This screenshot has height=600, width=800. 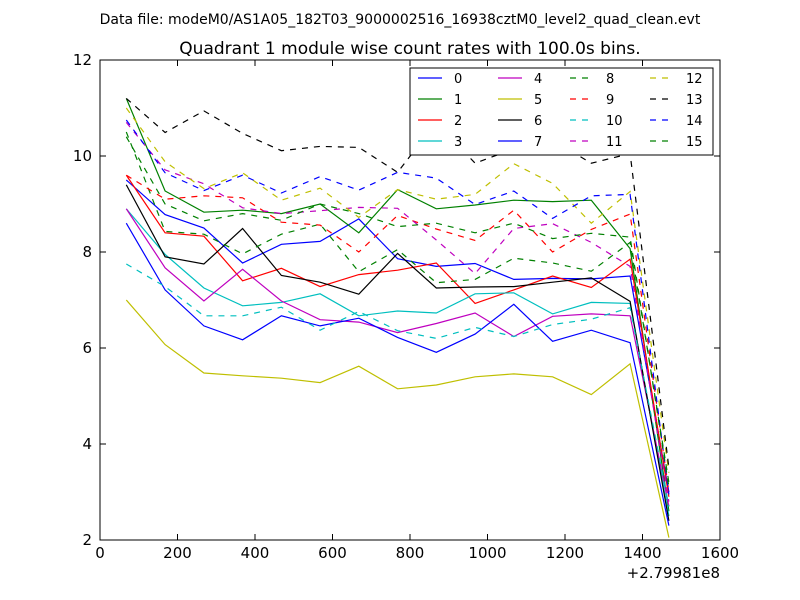 What do you see at coordinates (100, 553) in the screenshot?
I see `x-tick-label: 0` at bounding box center [100, 553].